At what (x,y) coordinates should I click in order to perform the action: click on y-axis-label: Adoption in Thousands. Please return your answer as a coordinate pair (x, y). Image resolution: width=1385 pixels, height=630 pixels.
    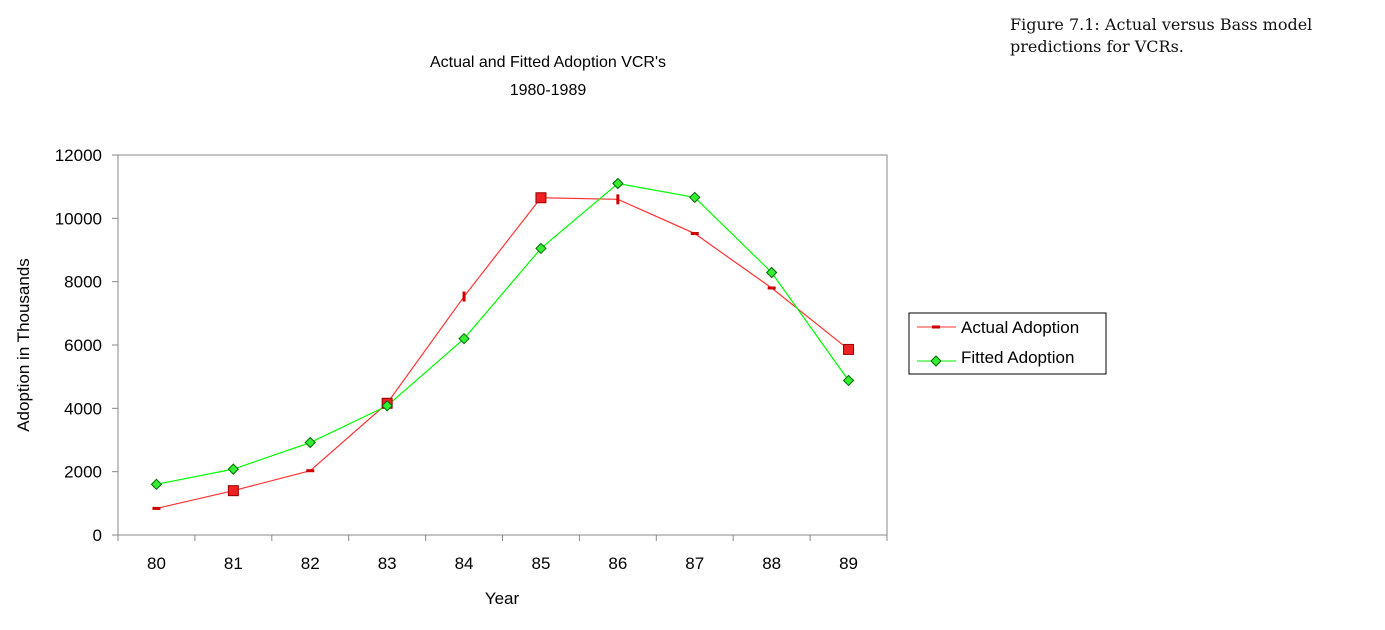
    Looking at the image, I should click on (23, 345).